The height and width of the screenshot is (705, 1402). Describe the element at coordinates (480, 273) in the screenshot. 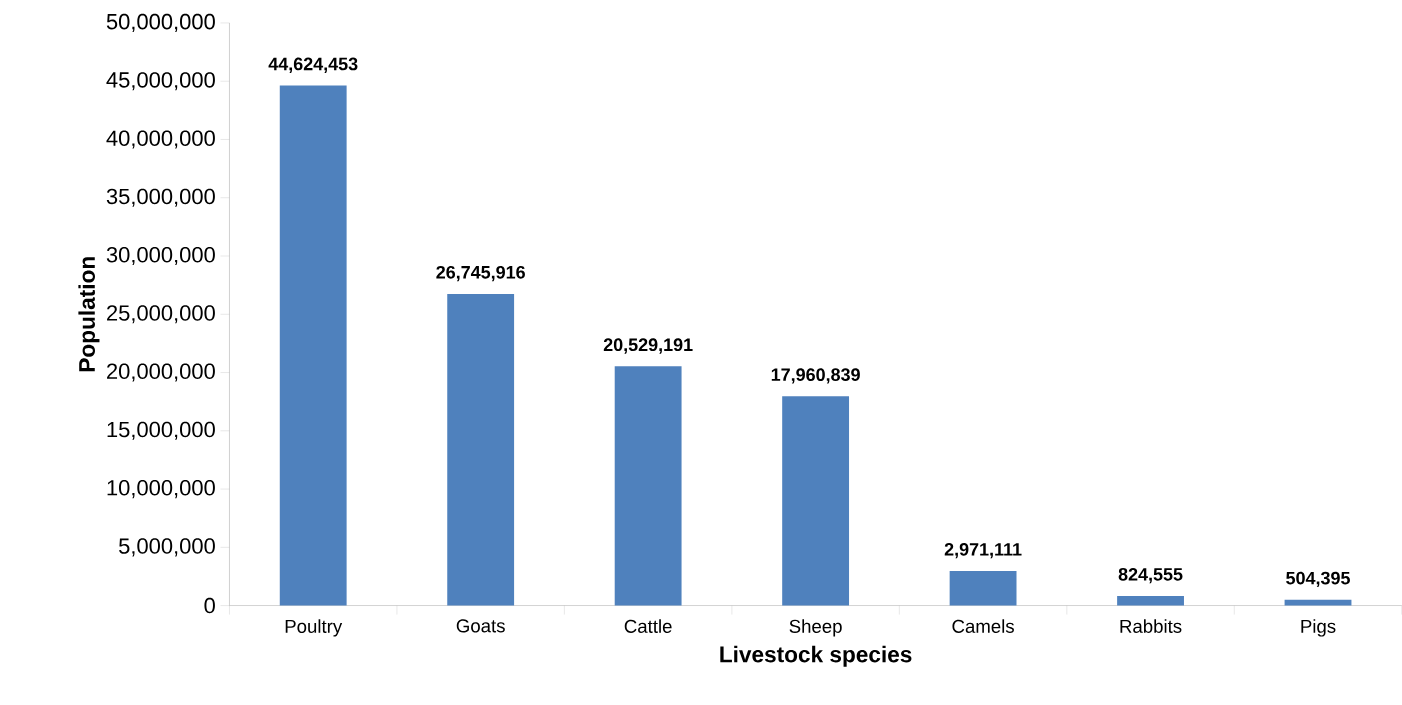

I see `data-label: 26,745,916` at that location.